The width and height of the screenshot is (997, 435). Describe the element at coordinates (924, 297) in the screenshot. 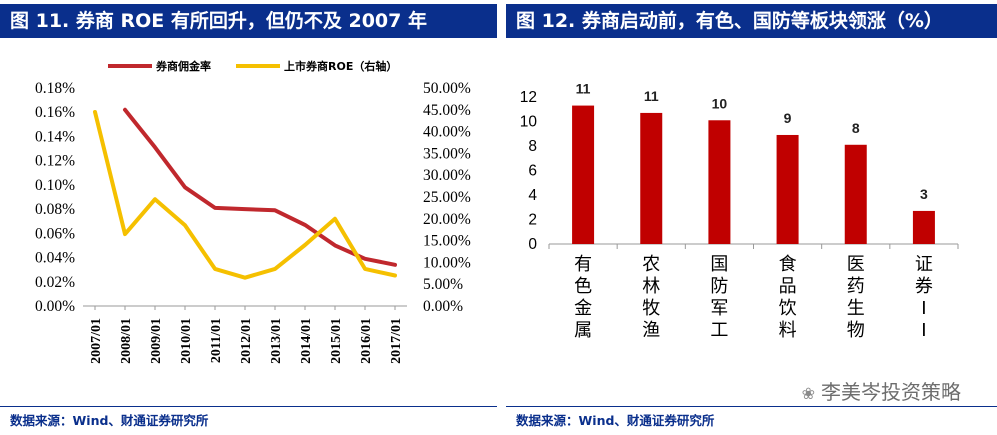

I see `category-label: 证券 I I` at that location.